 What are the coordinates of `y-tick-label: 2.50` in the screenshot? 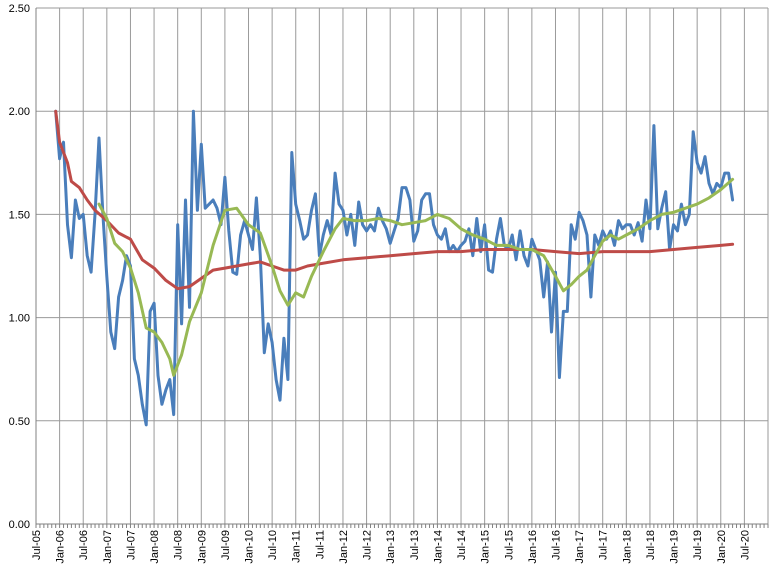 It's located at (19, 9).